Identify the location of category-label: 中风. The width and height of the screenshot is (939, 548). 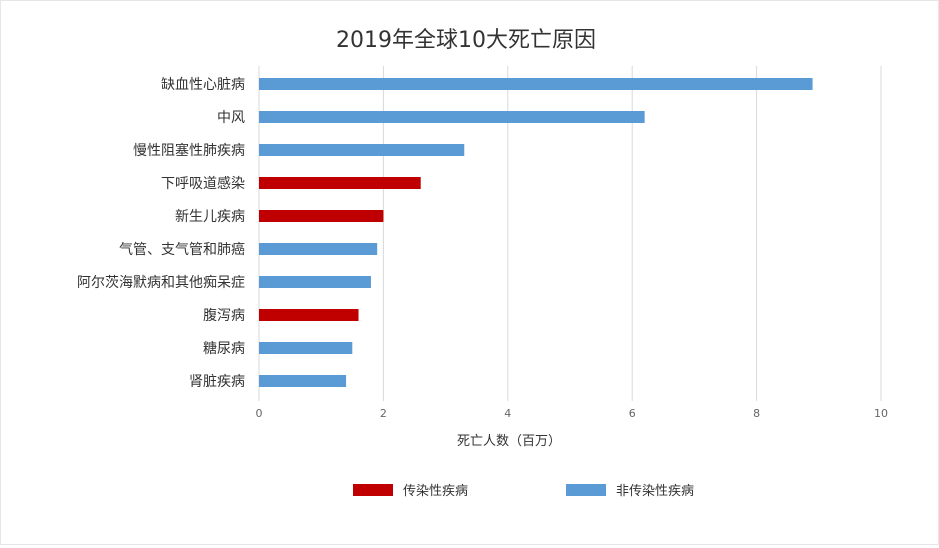
(231, 118).